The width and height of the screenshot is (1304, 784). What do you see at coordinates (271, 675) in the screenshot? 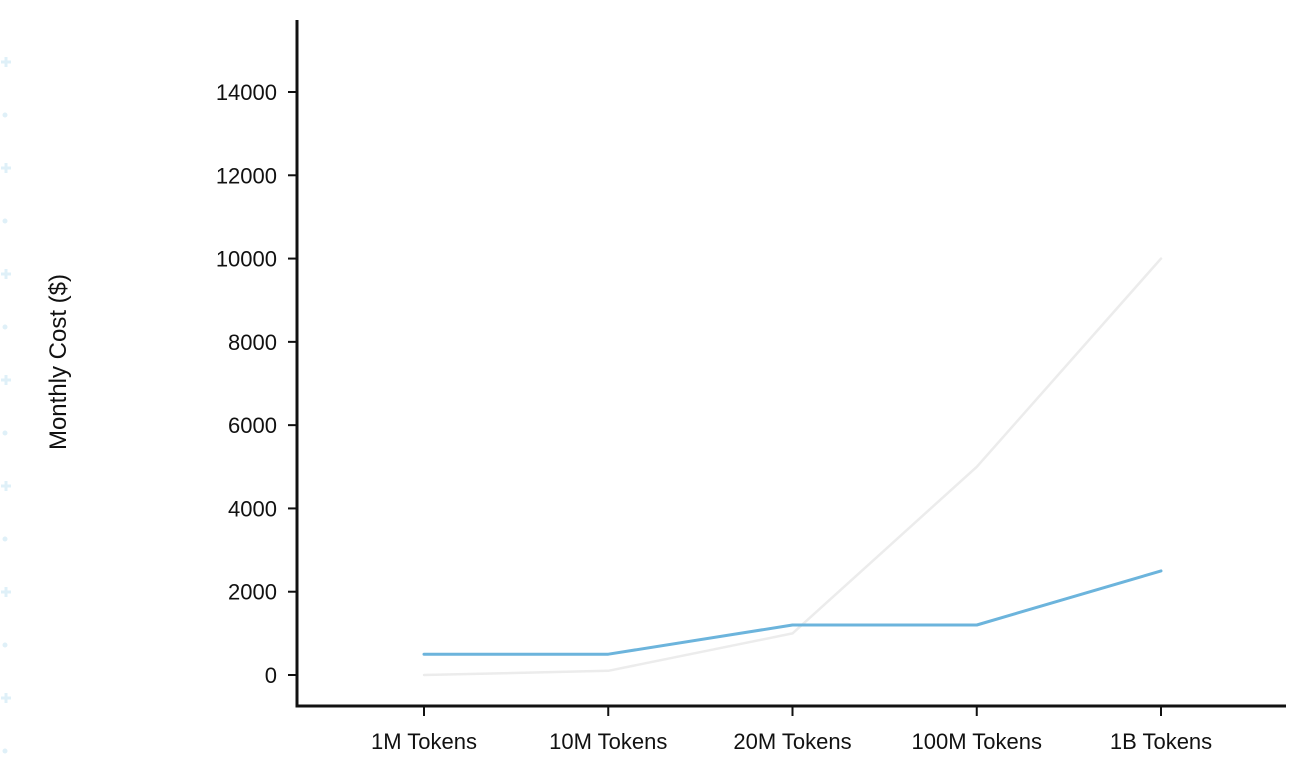
I see `y-tick-label: 0` at bounding box center [271, 675].